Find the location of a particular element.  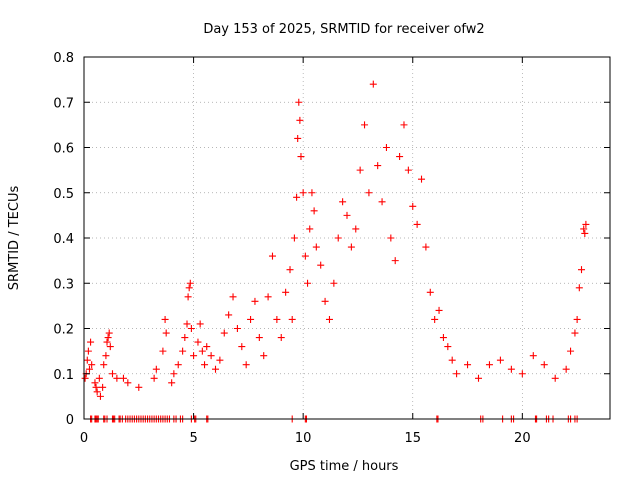

y-tick-label: 0.1 is located at coordinates (63, 375).